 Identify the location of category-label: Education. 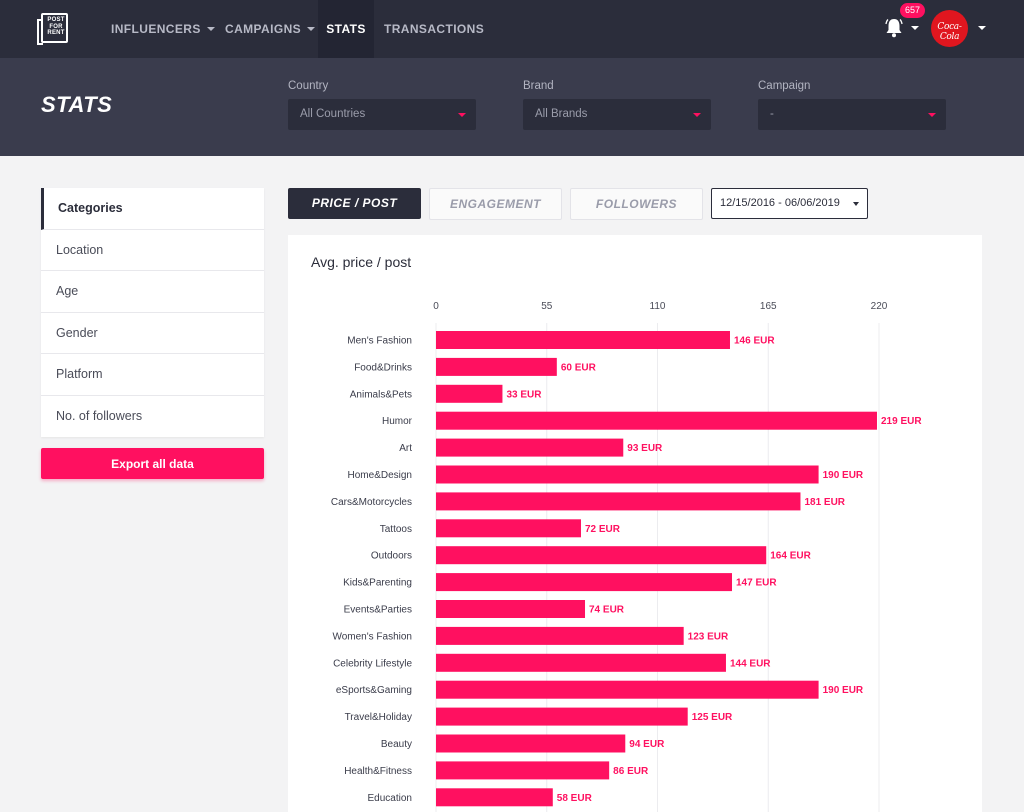
(390, 798).